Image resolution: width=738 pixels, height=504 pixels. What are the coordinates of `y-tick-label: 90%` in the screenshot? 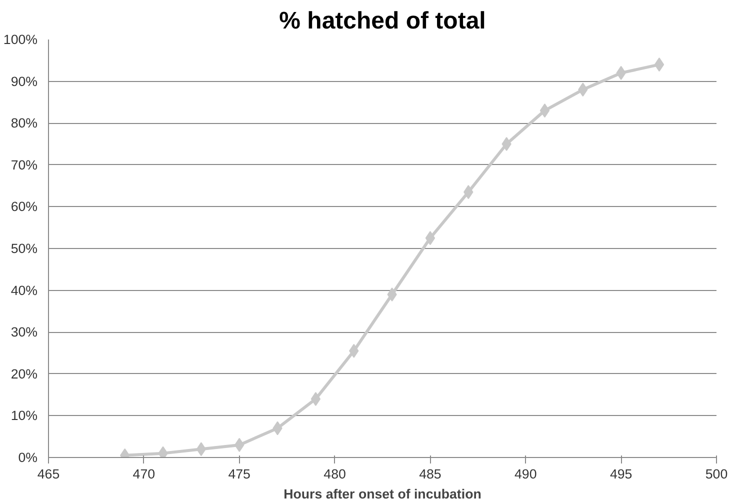 It's located at (24, 81).